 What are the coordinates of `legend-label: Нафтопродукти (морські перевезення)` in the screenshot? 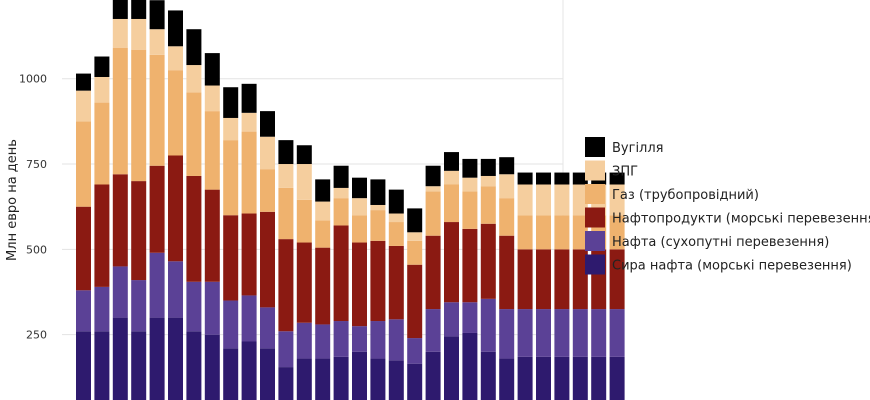 It's located at (741, 219).